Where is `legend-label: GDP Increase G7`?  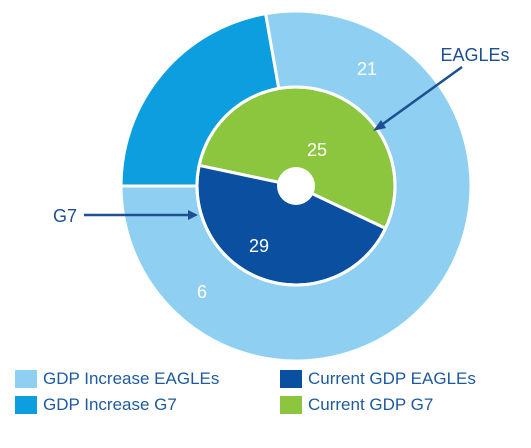 legend-label: GDP Increase G7 is located at coordinates (110, 404).